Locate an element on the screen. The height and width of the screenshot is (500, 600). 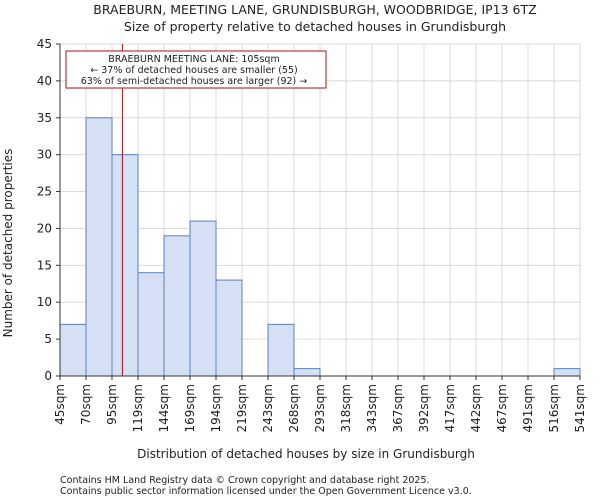
y-axis: 0 5 10 15 20 25 30 35 40 45 is located at coordinates (49, 210).